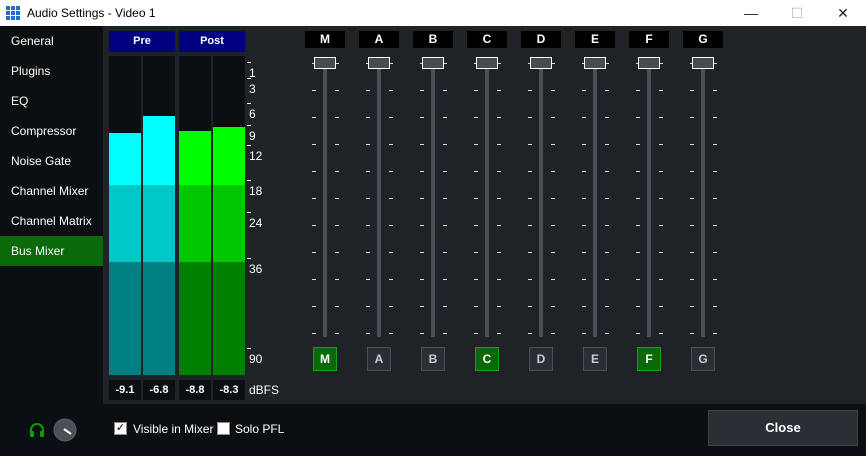 The width and height of the screenshot is (866, 456). What do you see at coordinates (595, 359) in the screenshot?
I see `bus-toggle-E: E` at bounding box center [595, 359].